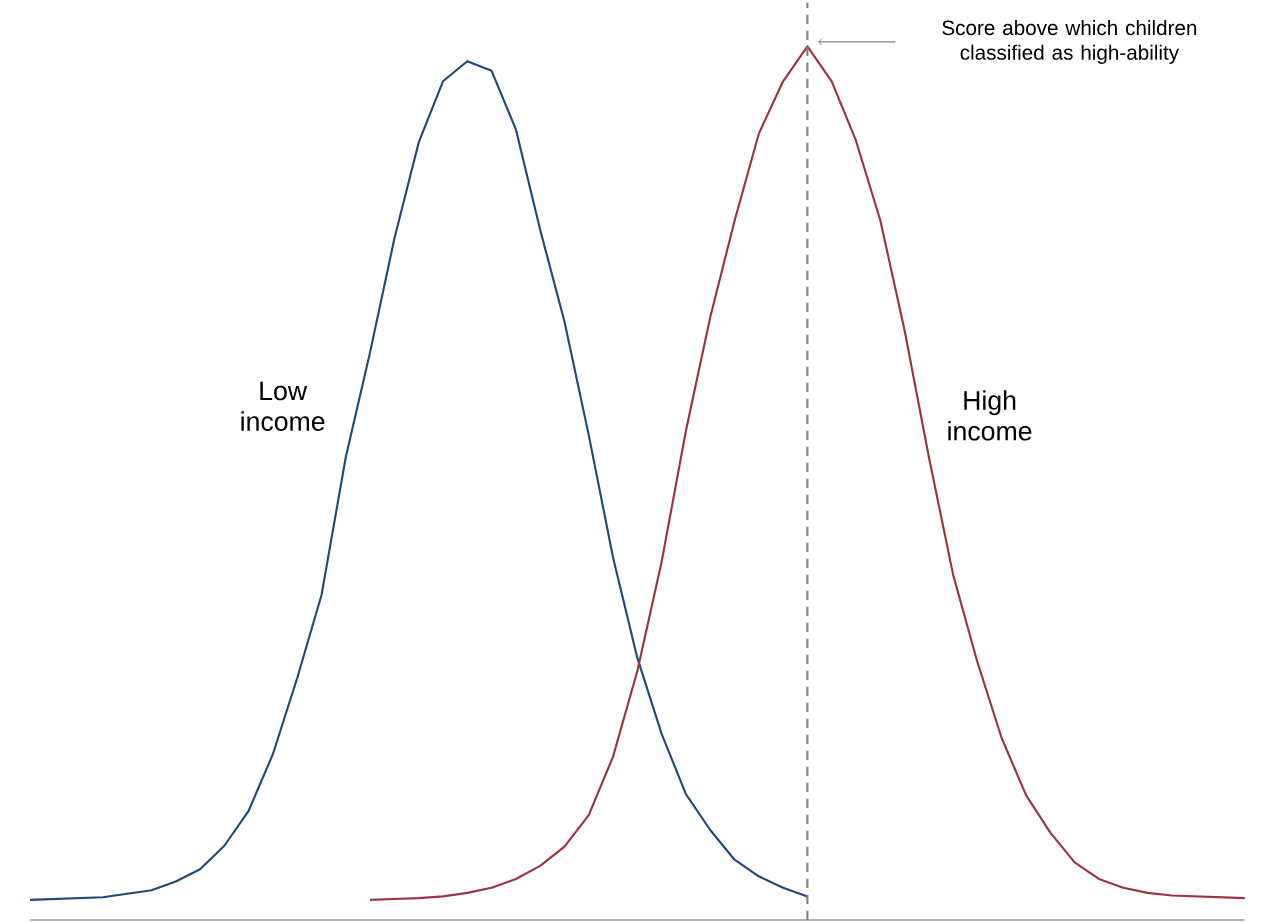  What do you see at coordinates (1069, 42) in the screenshot?
I see `annotation: Score above which children classified as high-ability` at bounding box center [1069, 42].